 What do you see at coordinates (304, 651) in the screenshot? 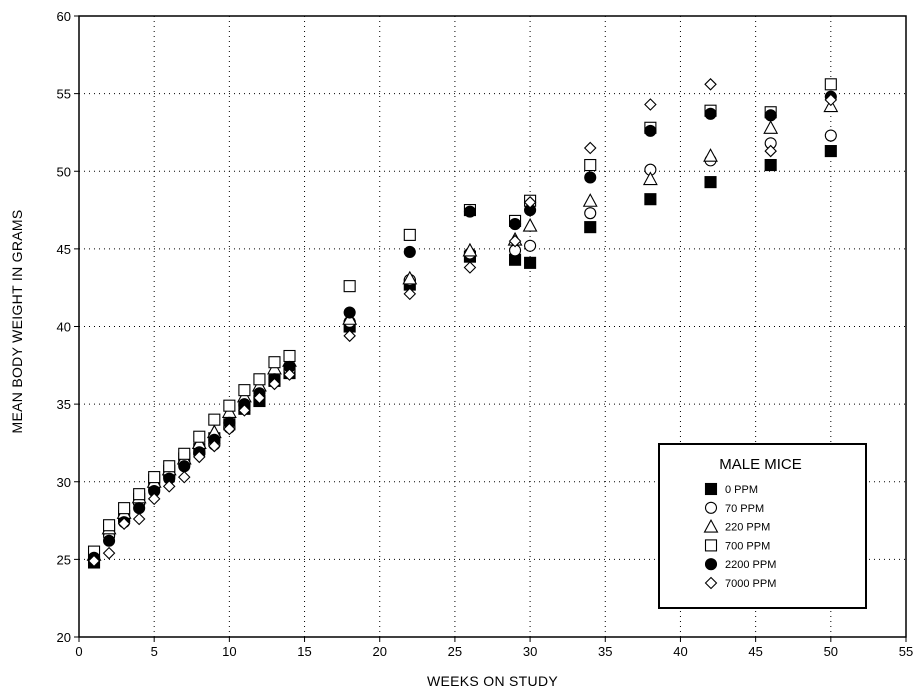
I see `x-tick-label: 15` at bounding box center [304, 651].